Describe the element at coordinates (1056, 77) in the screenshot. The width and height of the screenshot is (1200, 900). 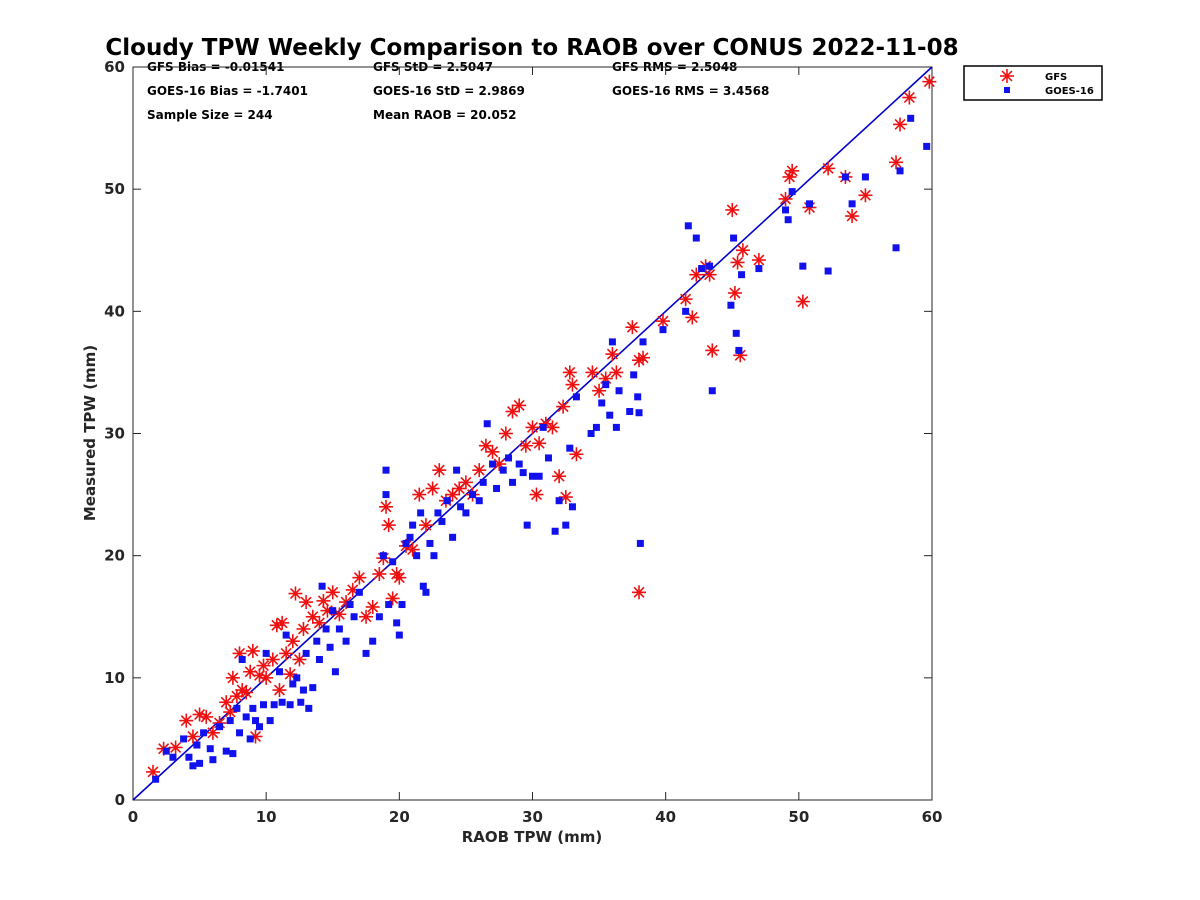
I see `legend-label: GFS` at that location.